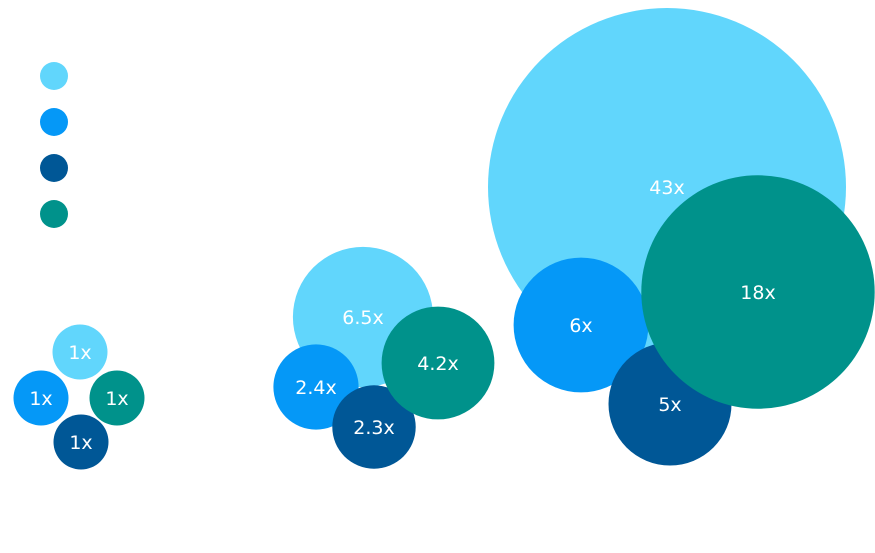  I want to click on bubble-label-3-3: 5x, so click(669, 405).